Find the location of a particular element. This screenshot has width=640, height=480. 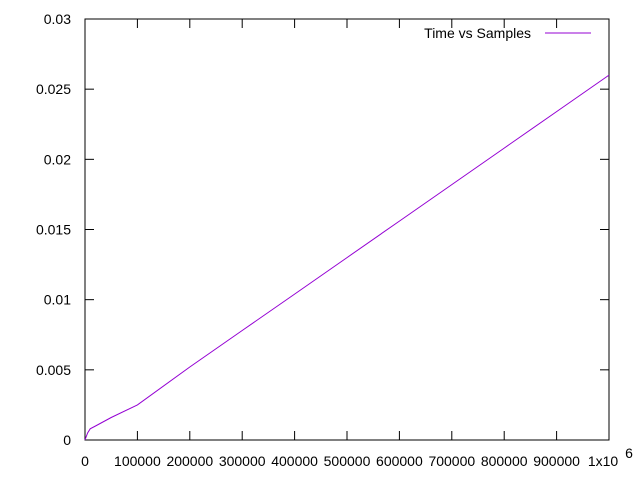

y-tick-label: 0.025 is located at coordinates (53, 89).